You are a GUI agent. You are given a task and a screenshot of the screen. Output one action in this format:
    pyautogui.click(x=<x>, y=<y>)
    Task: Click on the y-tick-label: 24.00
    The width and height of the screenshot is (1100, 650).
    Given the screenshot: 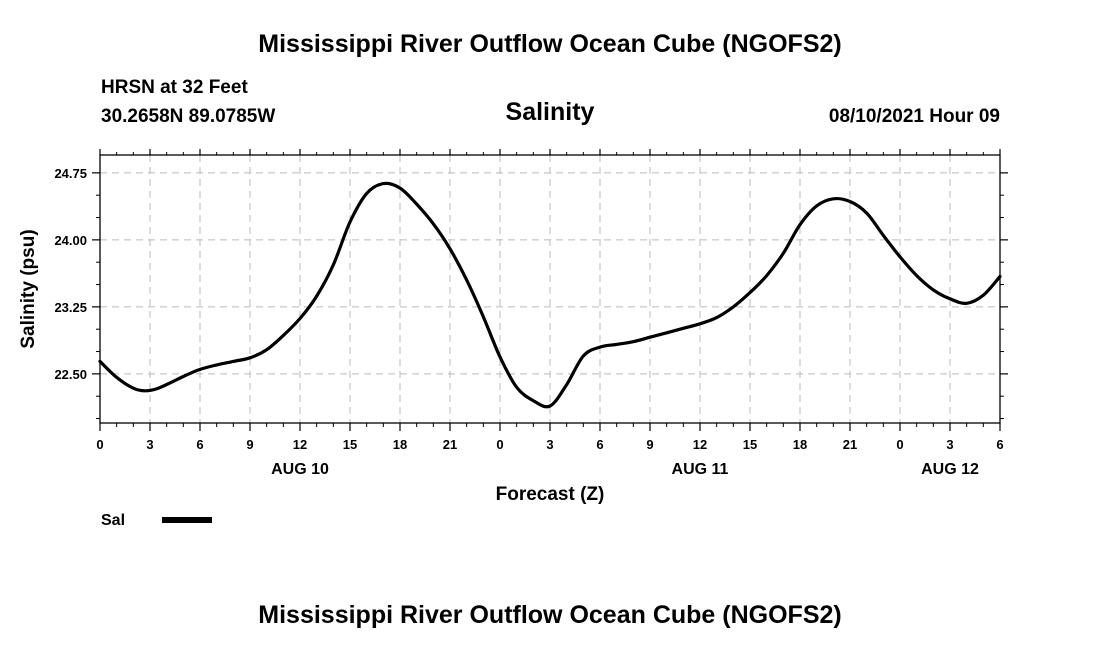 What is the action you would take?
    pyautogui.click(x=70, y=240)
    